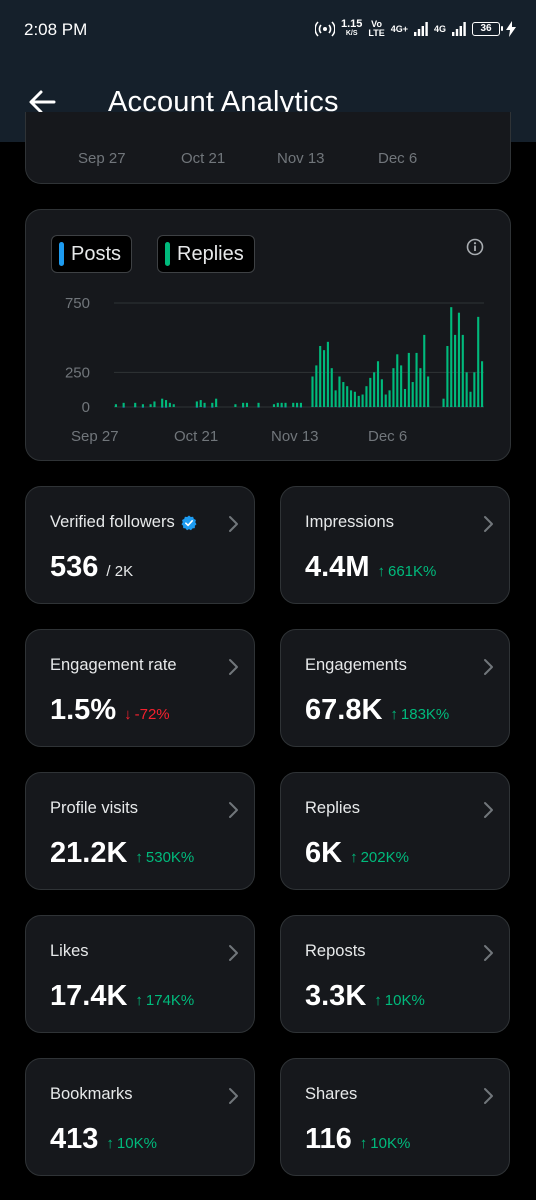 This screenshot has width=536, height=1200. Describe the element at coordinates (140, 831) in the screenshot. I see `stat-card-profile-visits: Profile visits 21.2K ↑ 530K%` at that location.